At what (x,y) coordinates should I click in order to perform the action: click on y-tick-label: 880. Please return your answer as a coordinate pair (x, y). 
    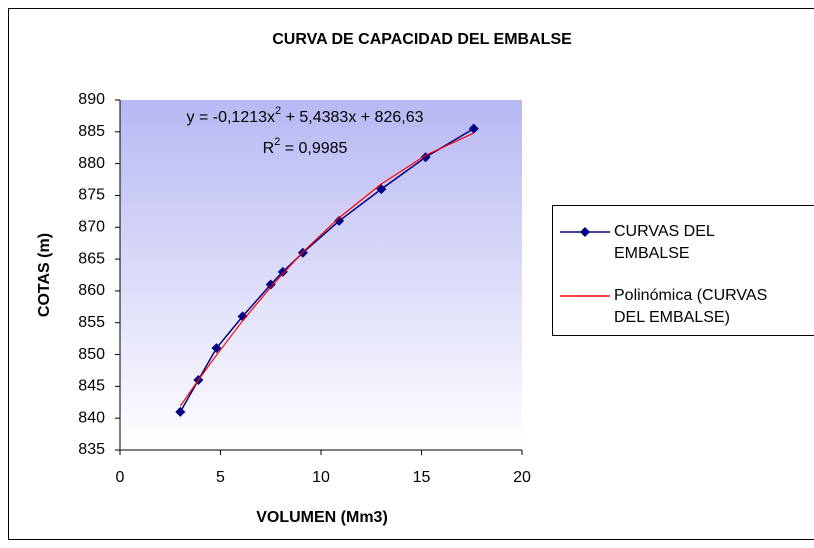
    Looking at the image, I should click on (91, 163).